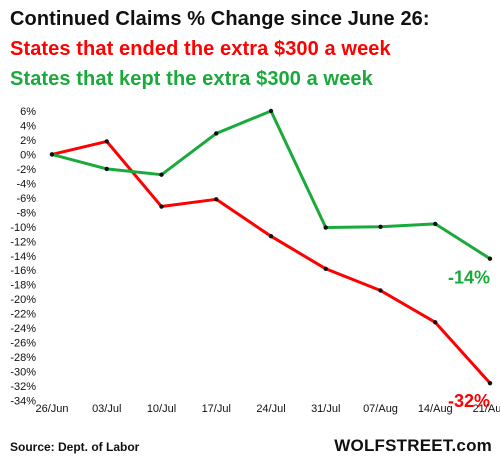  What do you see at coordinates (106, 409) in the screenshot?
I see `x-tick-label: 03/Jul` at bounding box center [106, 409].